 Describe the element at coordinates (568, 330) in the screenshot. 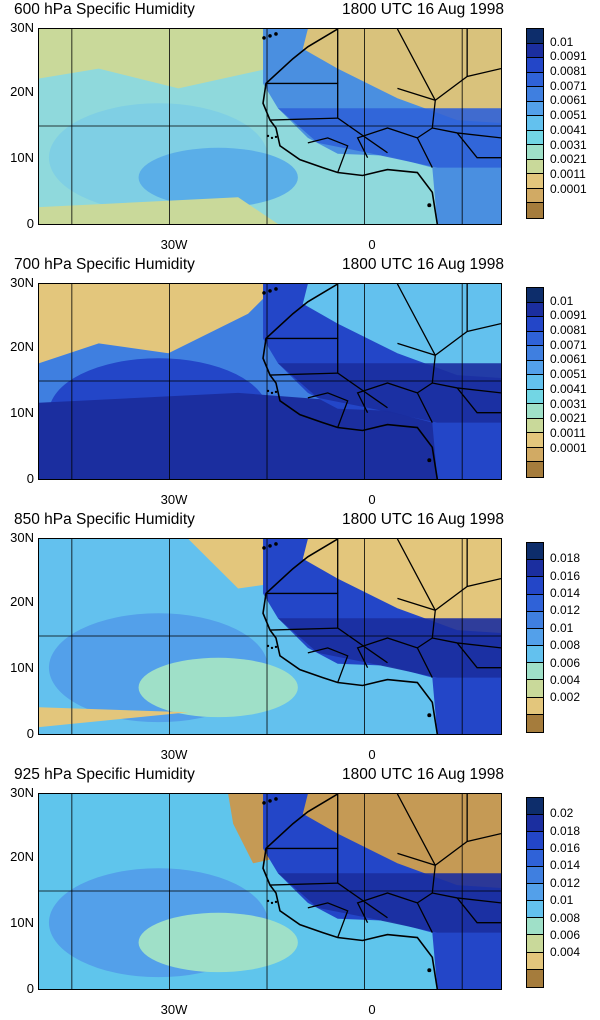

I see `colorbar-label: 0.0081` at that location.